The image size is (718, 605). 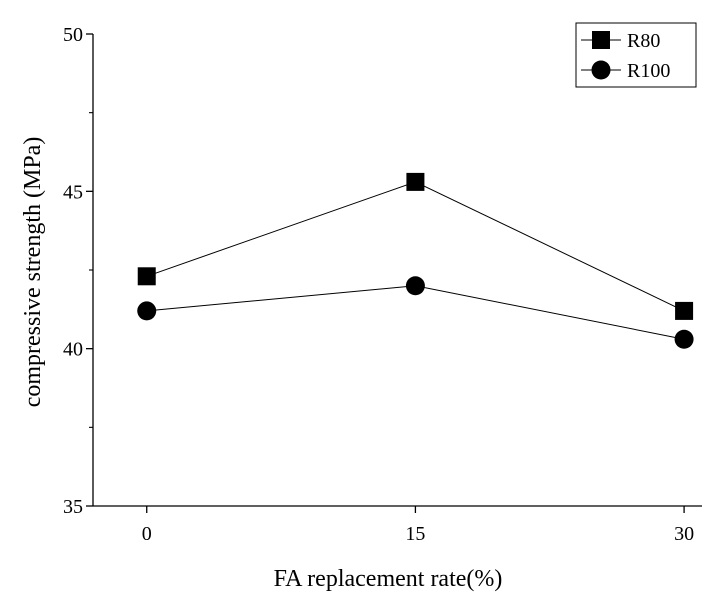 I want to click on x-tick-label-15: 15, so click(x=415, y=534).